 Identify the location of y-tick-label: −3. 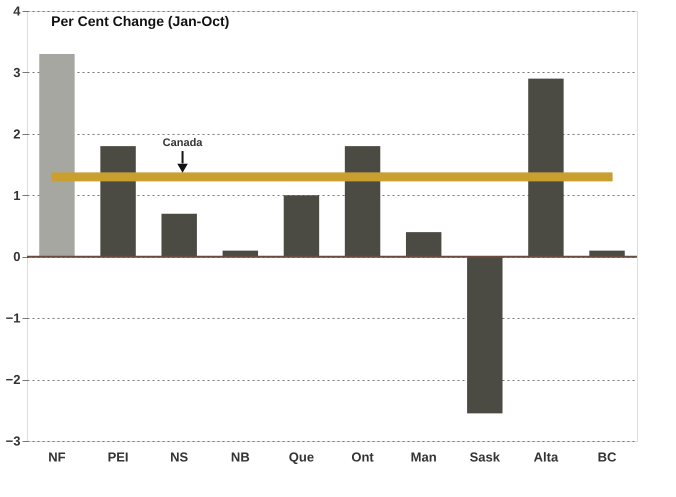
(13, 441).